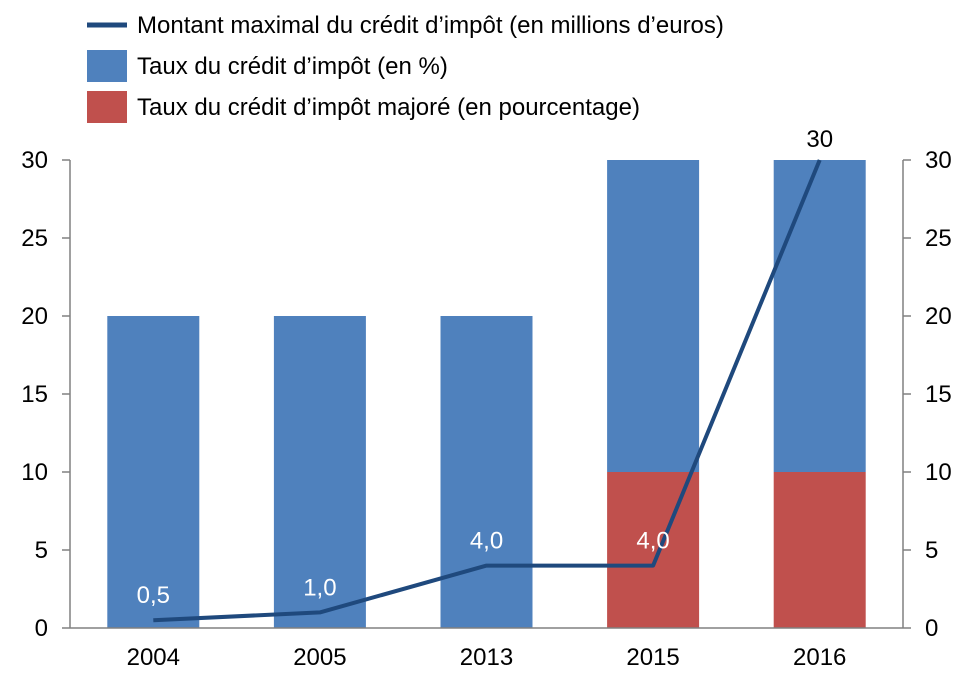  What do you see at coordinates (34, 472) in the screenshot?
I see `y-tick-label-left: 10` at bounding box center [34, 472].